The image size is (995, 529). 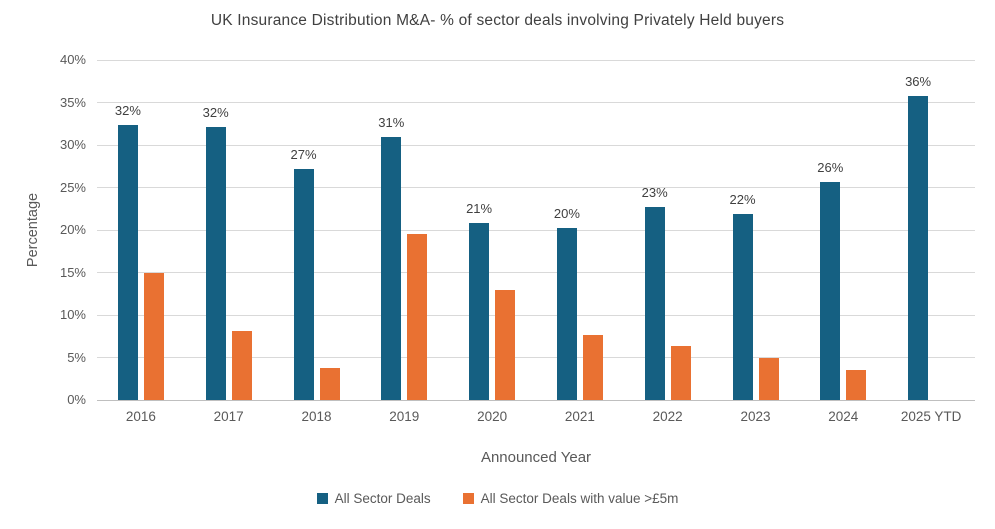 What do you see at coordinates (72, 229) in the screenshot?
I see `y-tick-label: 20%` at bounding box center [72, 229].